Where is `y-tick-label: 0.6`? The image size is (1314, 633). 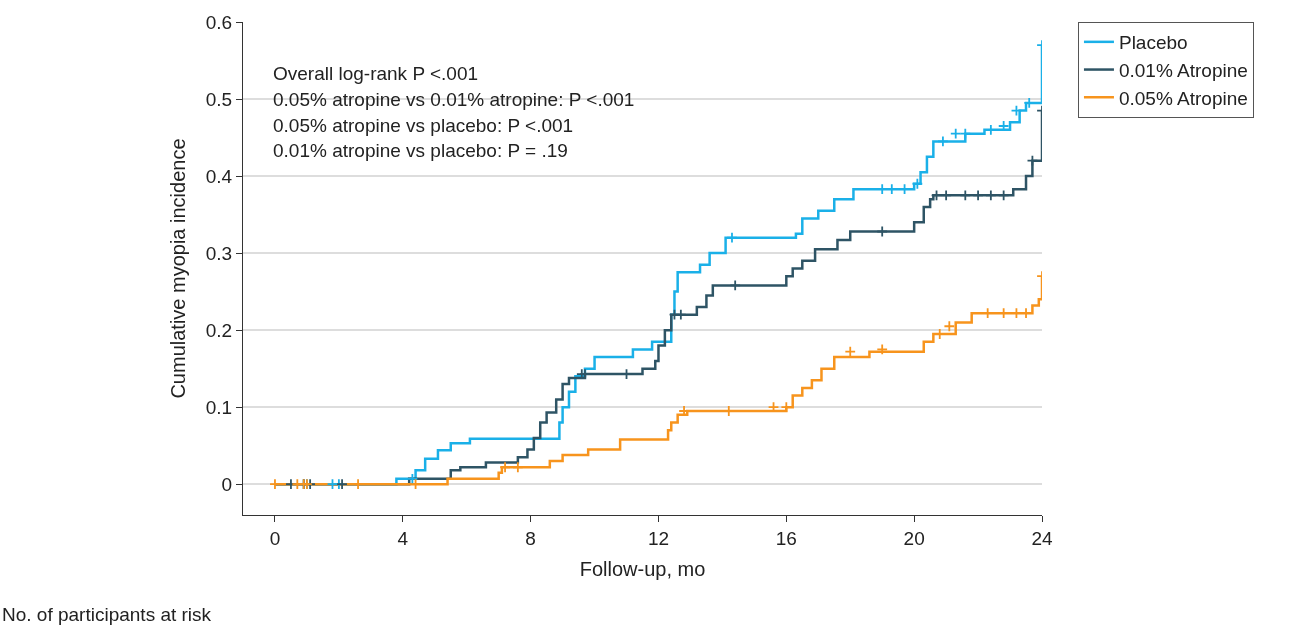
y-tick-label: 0.6 is located at coordinates (219, 22).